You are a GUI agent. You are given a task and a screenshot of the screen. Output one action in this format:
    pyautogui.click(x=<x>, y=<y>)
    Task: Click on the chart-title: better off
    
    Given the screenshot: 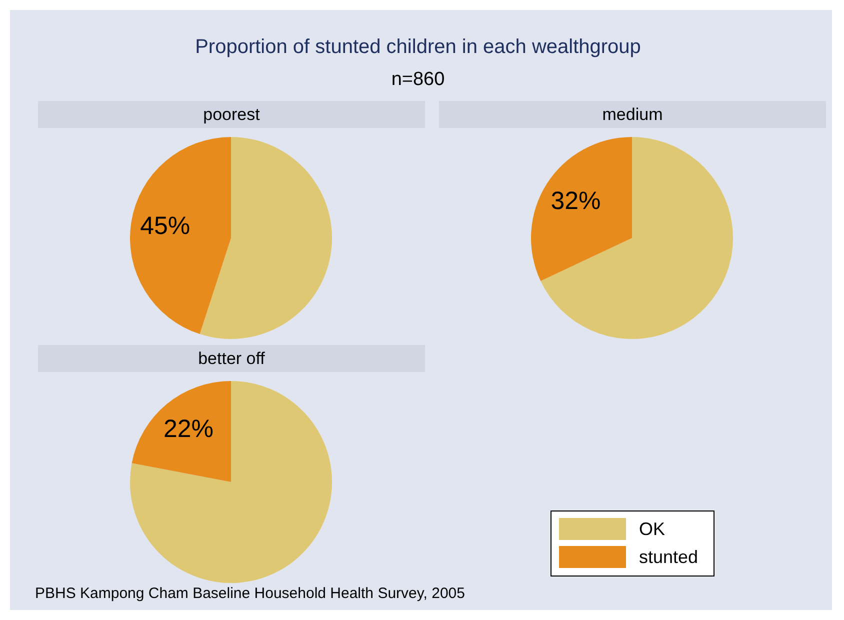 What is the action you would take?
    pyautogui.click(x=232, y=358)
    